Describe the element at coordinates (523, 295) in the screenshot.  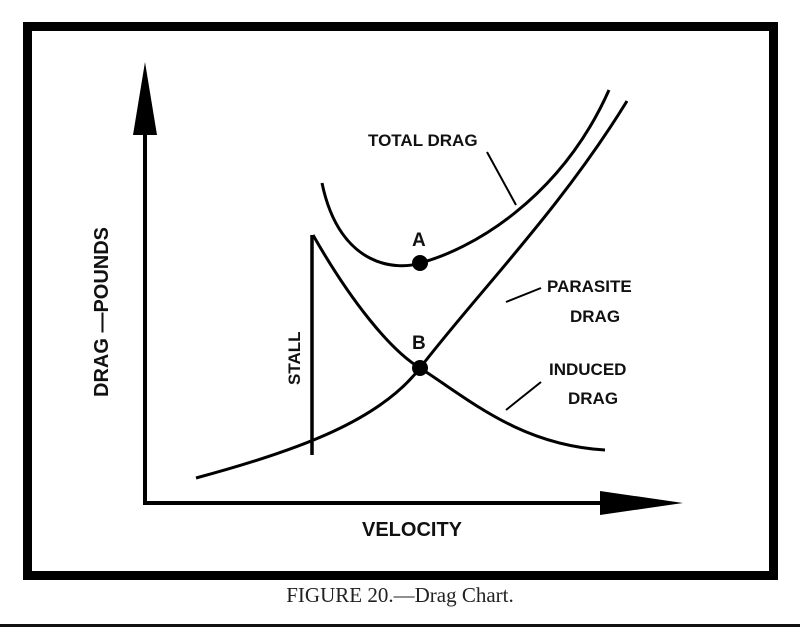
I see `leader-parasite-drag` at that location.